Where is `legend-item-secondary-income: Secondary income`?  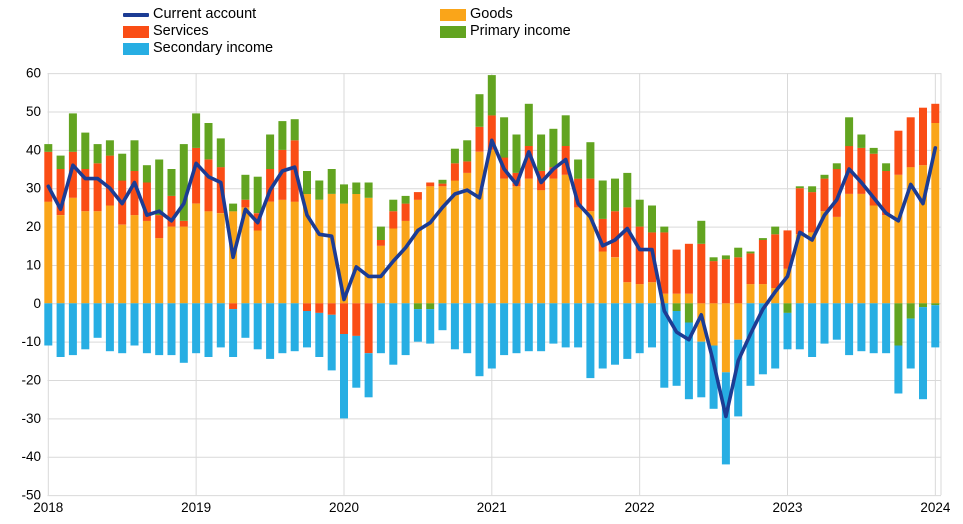
legend-item-secondary-income: Secondary income is located at coordinates (198, 48).